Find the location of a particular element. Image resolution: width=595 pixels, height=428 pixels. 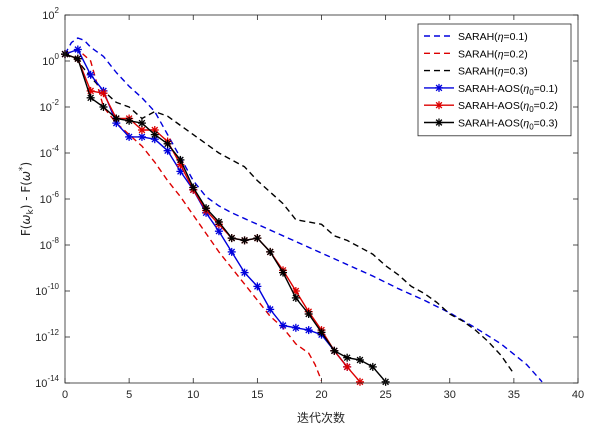

x-tick-label: 30 is located at coordinates (450, 395).